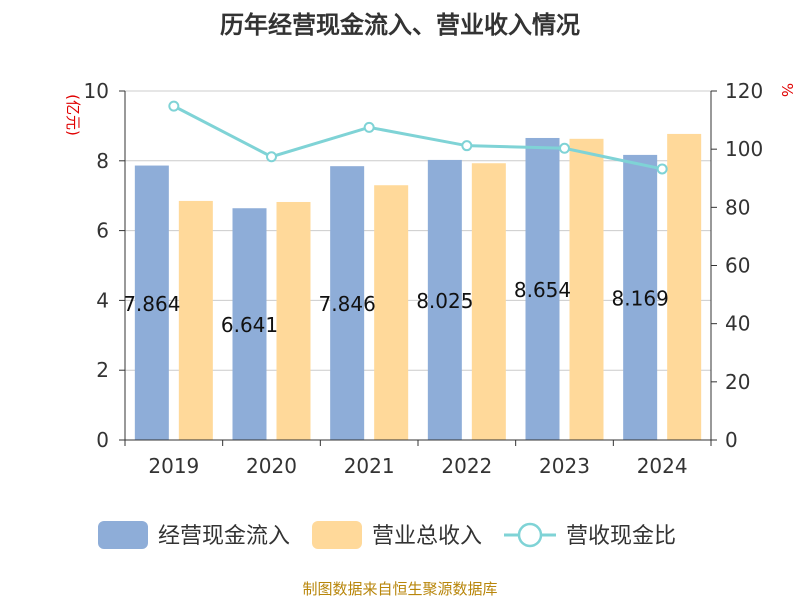 The width and height of the screenshot is (800, 600). Describe the element at coordinates (737, 324) in the screenshot. I see `y-right-tick-label: 40` at that location.